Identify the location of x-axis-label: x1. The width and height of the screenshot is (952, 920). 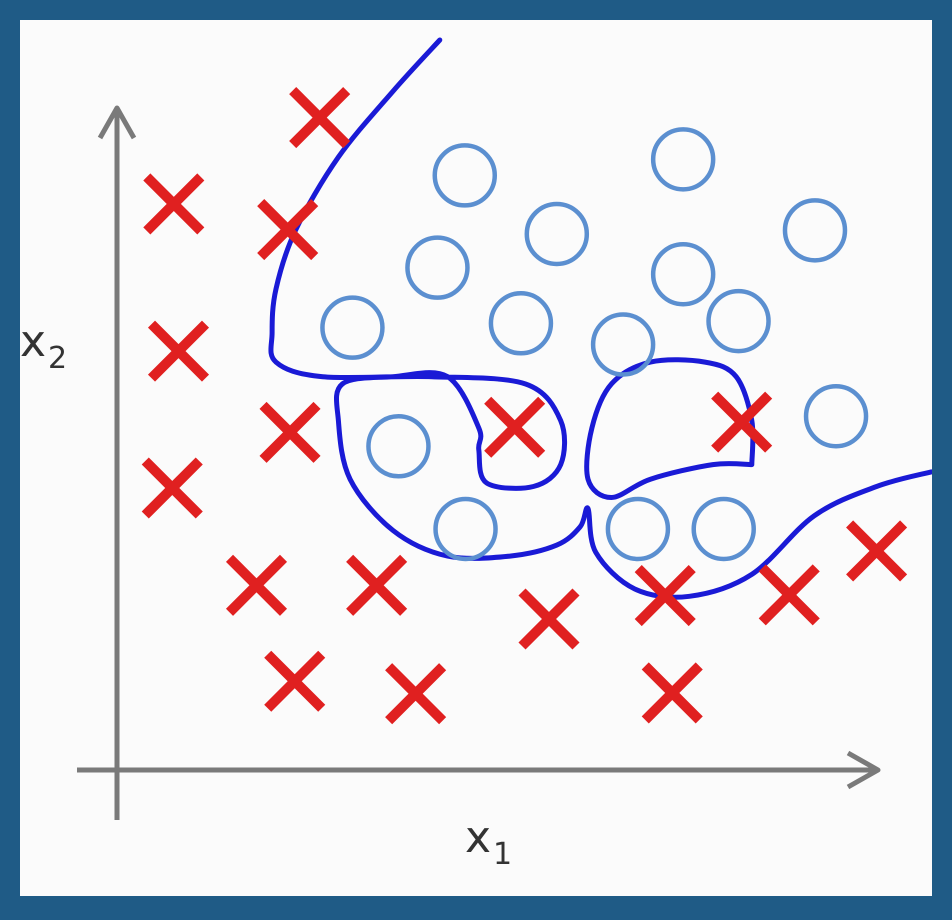
(488, 843).